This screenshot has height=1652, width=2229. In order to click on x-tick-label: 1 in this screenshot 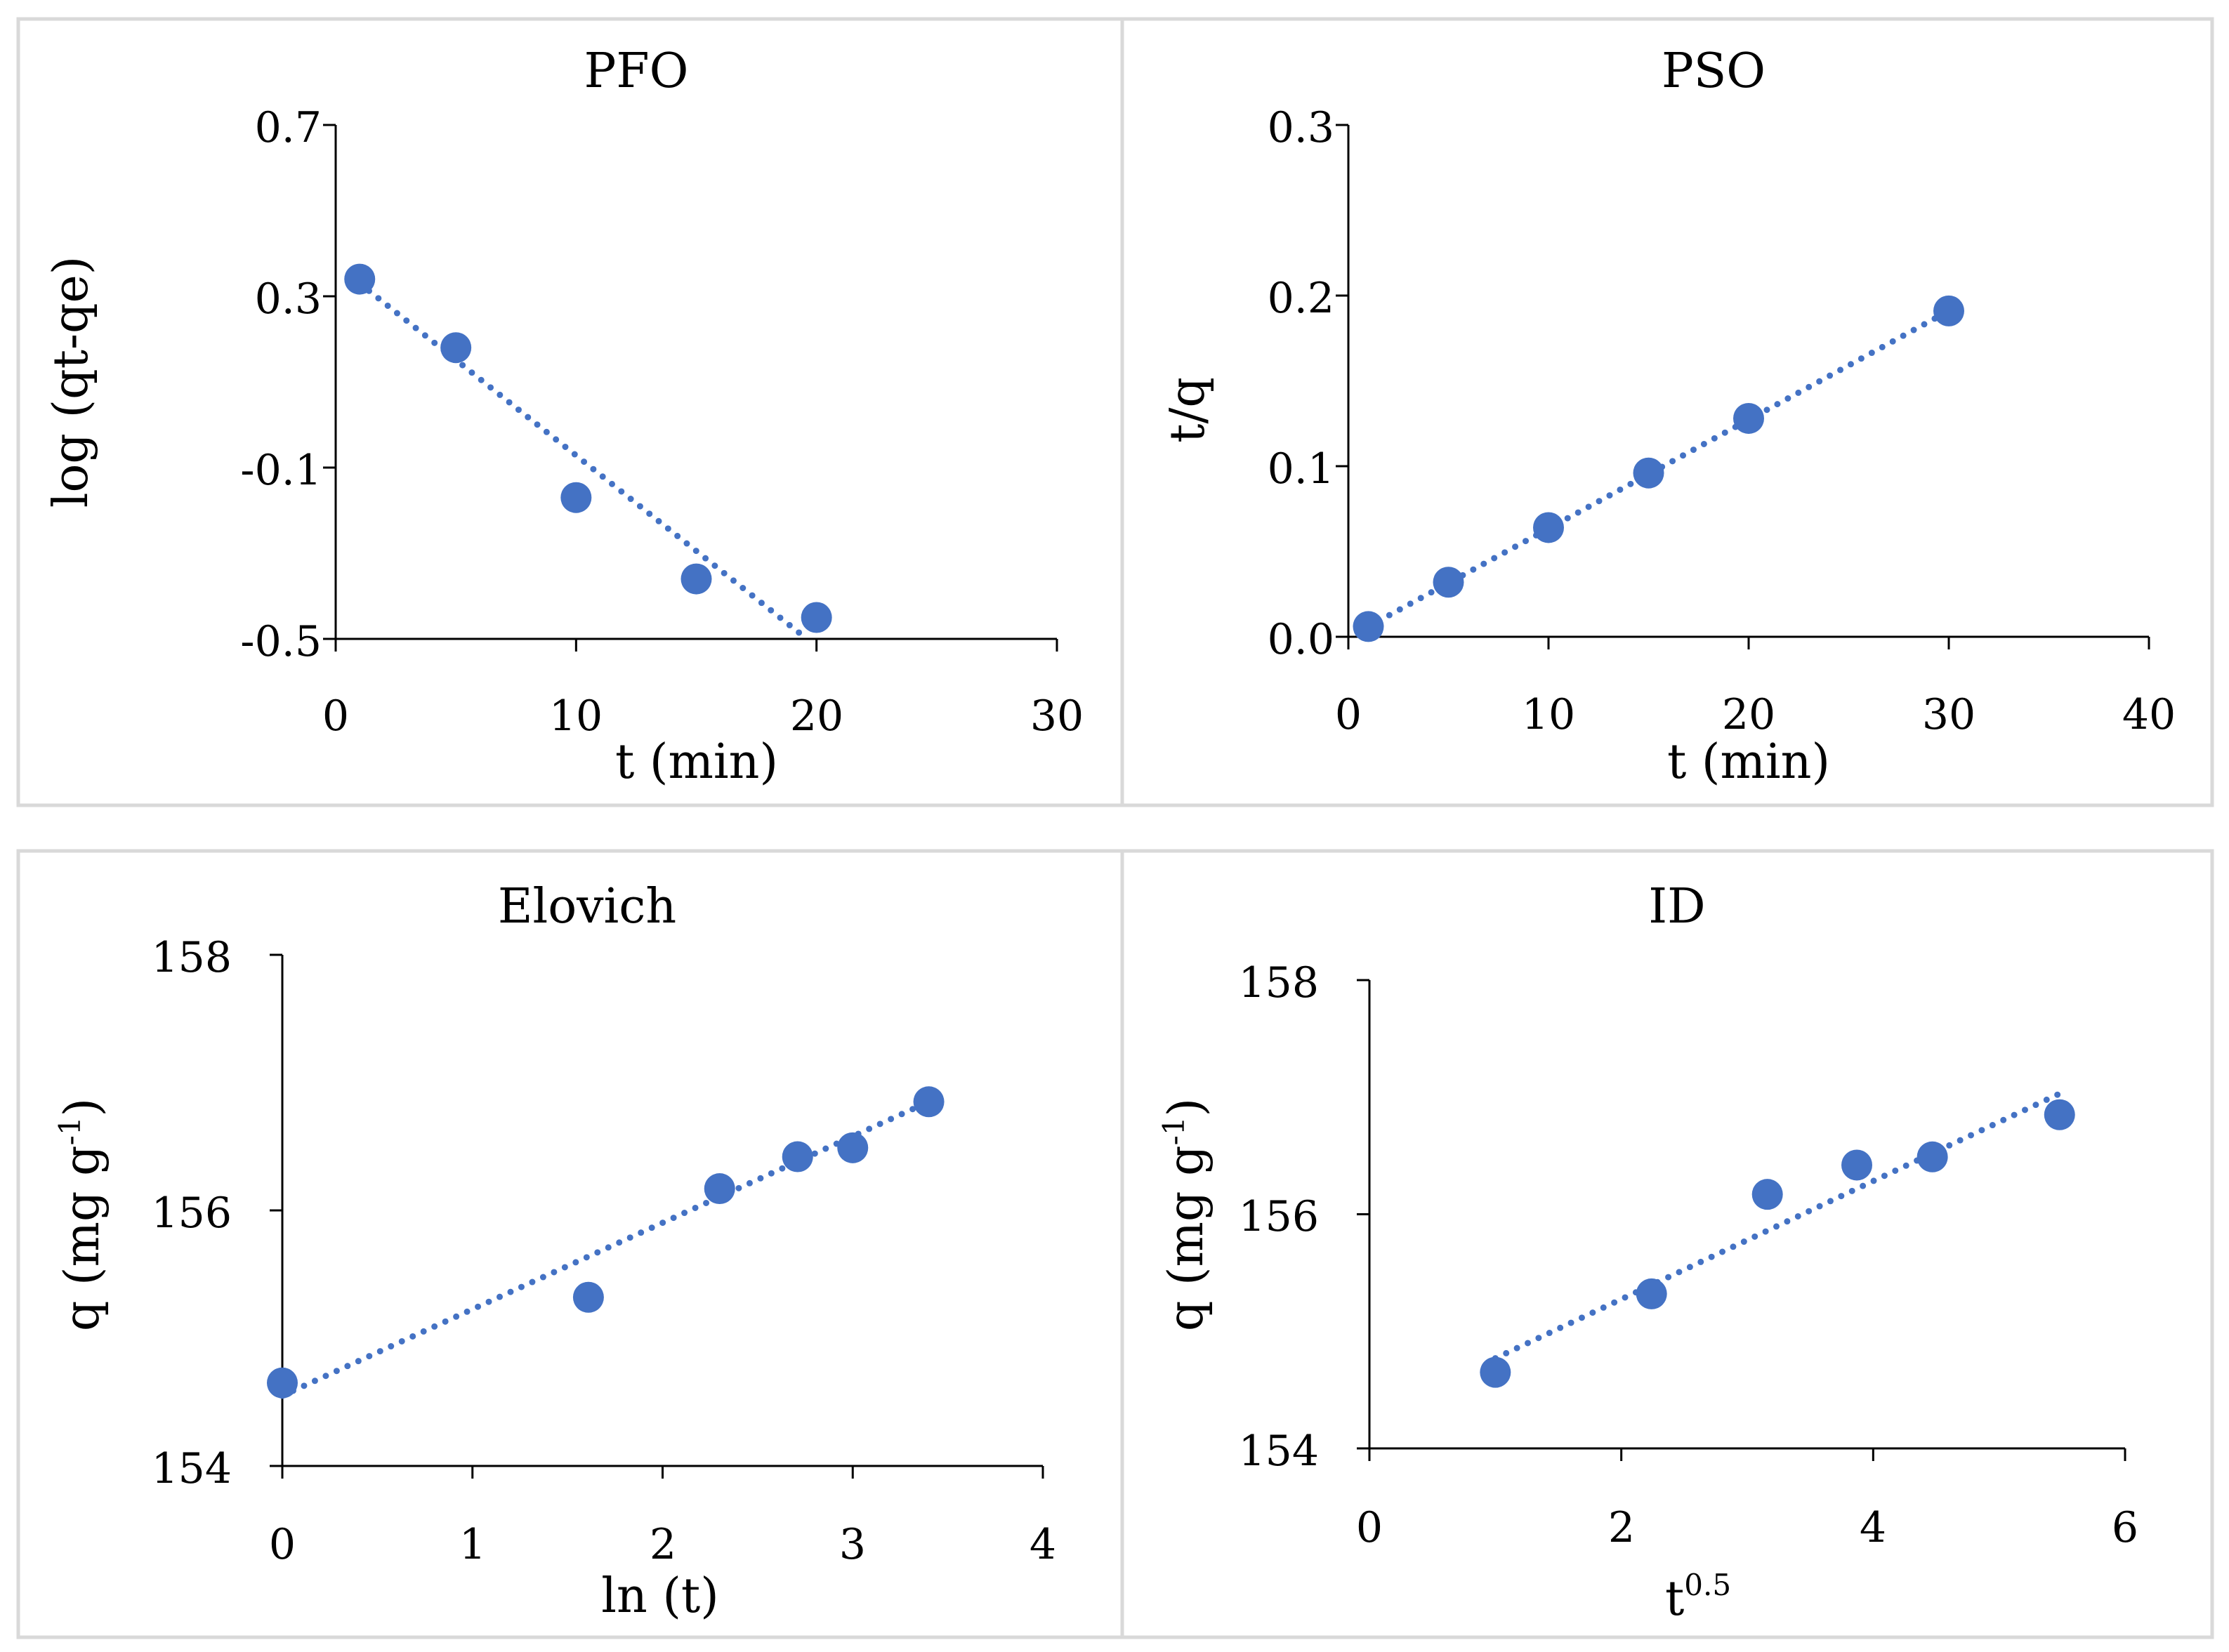, I will do `click(472, 1544)`.